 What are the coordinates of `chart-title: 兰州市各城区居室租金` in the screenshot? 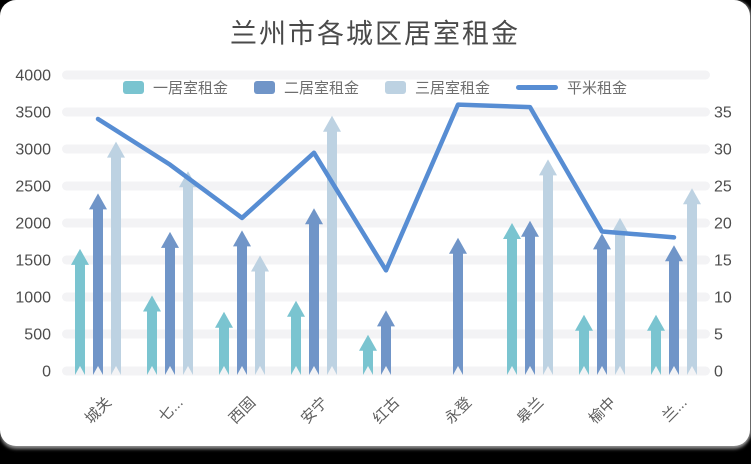 It's located at (375, 34).